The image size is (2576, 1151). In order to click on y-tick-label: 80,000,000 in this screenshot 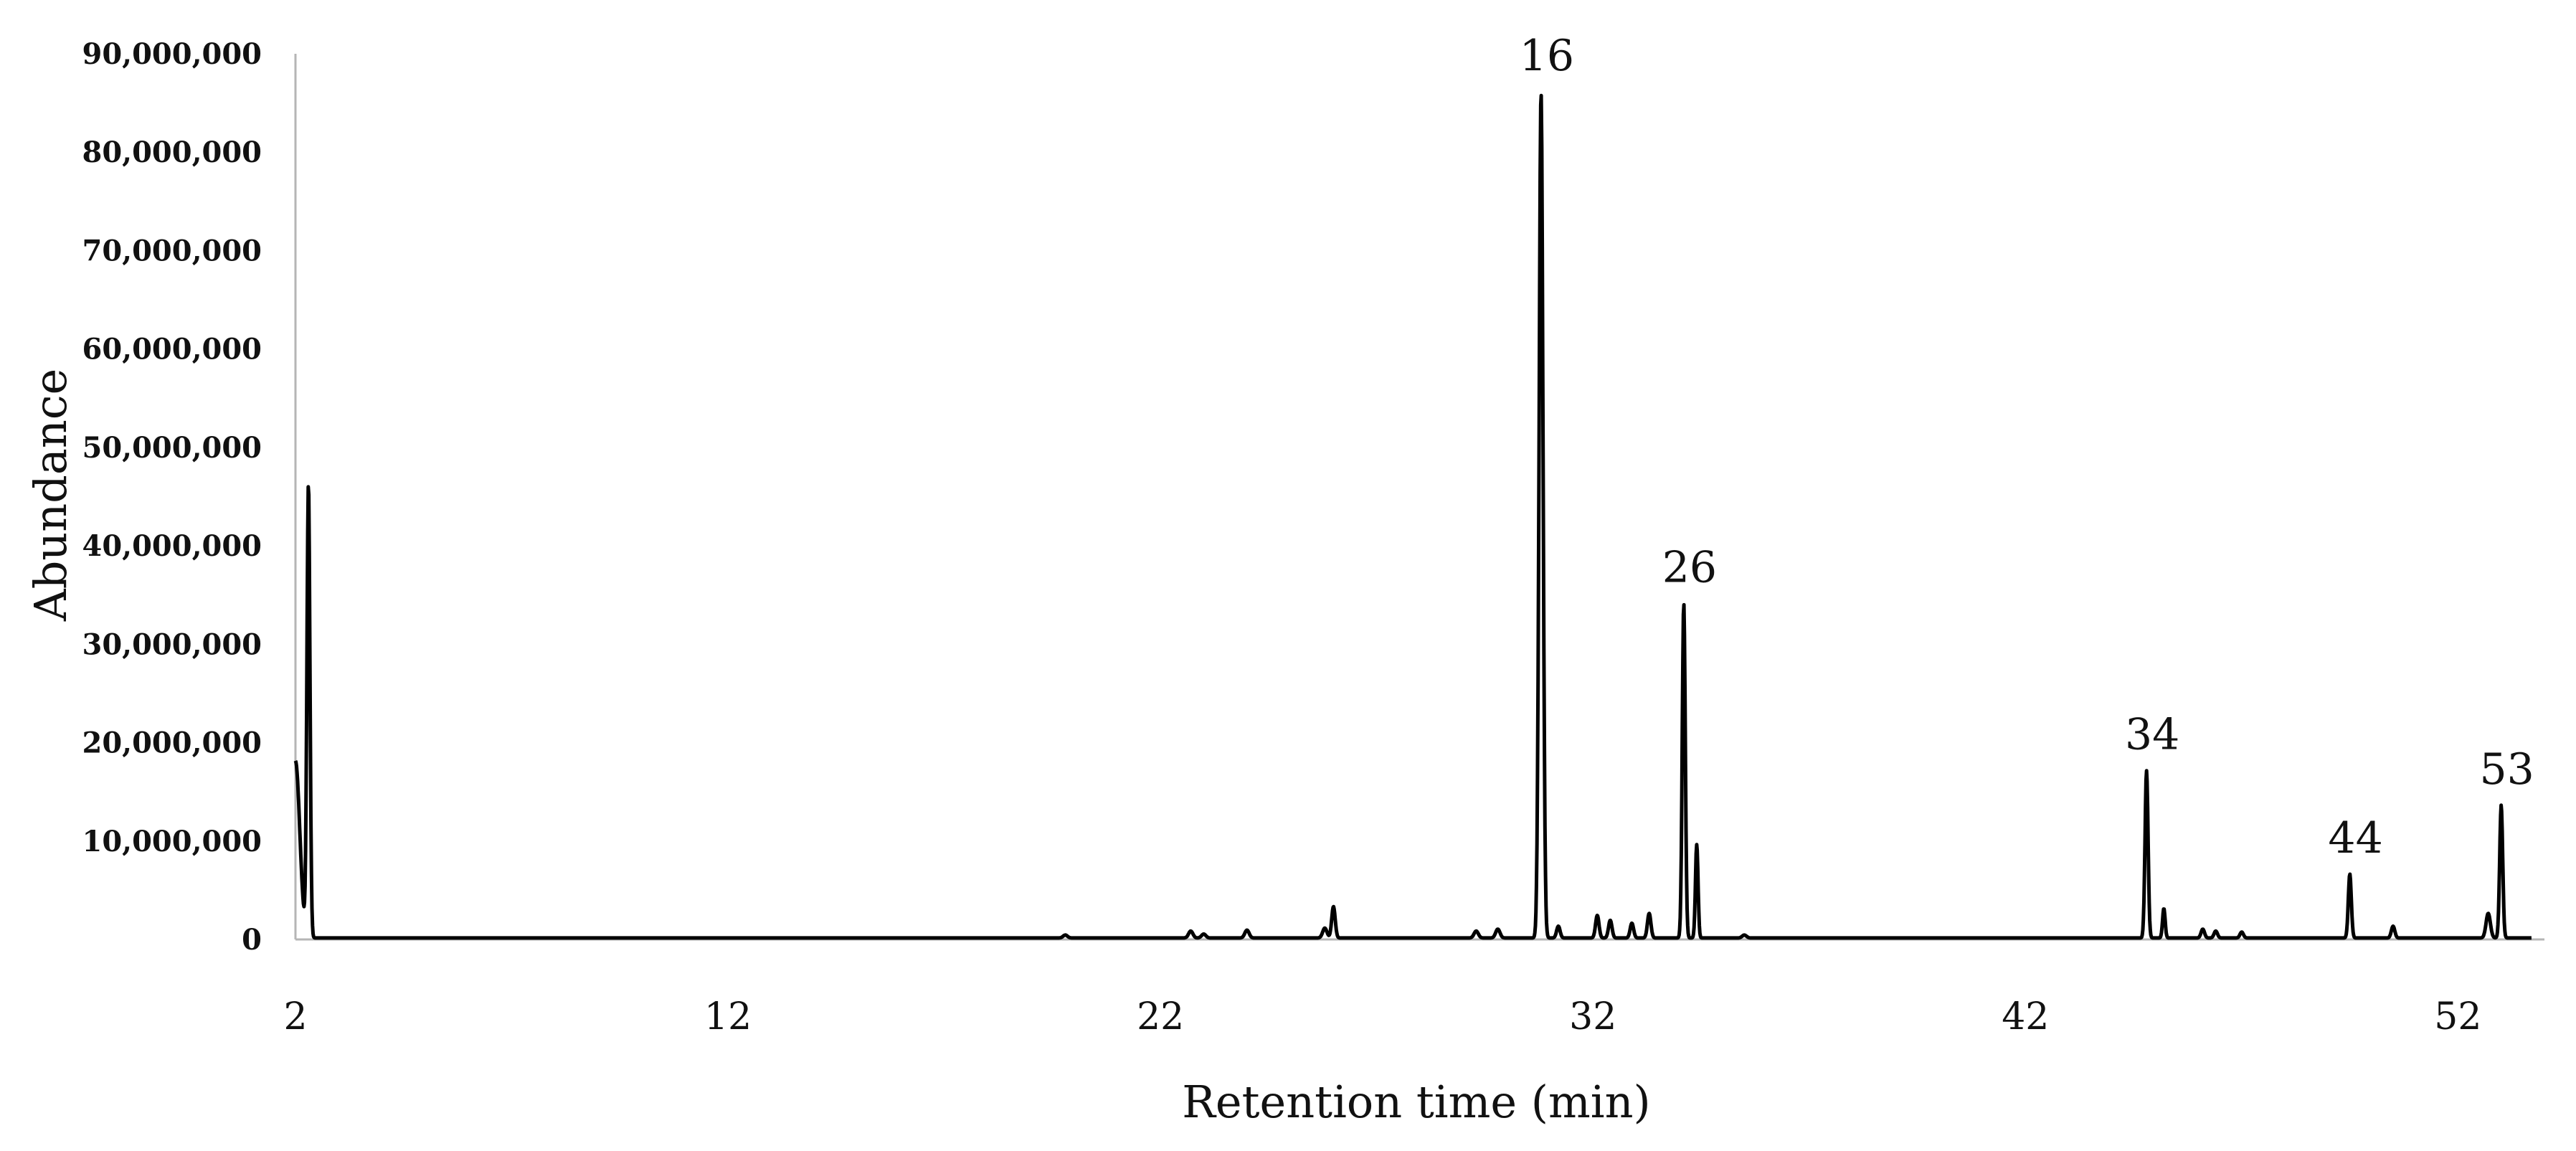, I will do `click(172, 152)`.